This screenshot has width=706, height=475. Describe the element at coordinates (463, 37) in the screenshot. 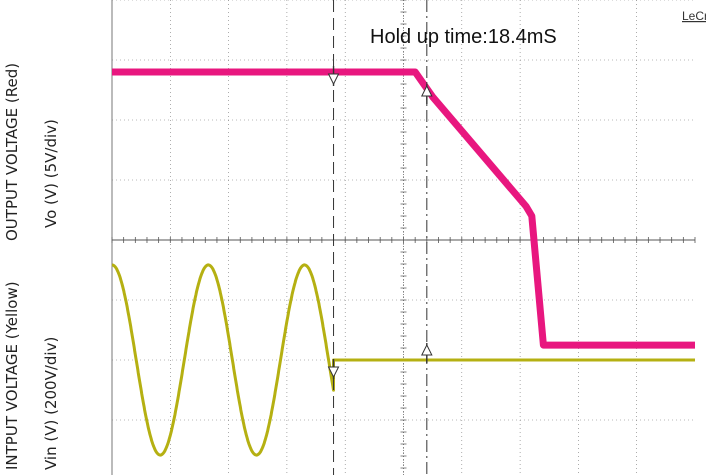

I see `hold-up-time-annotation: Hold up time:18.4mS` at that location.